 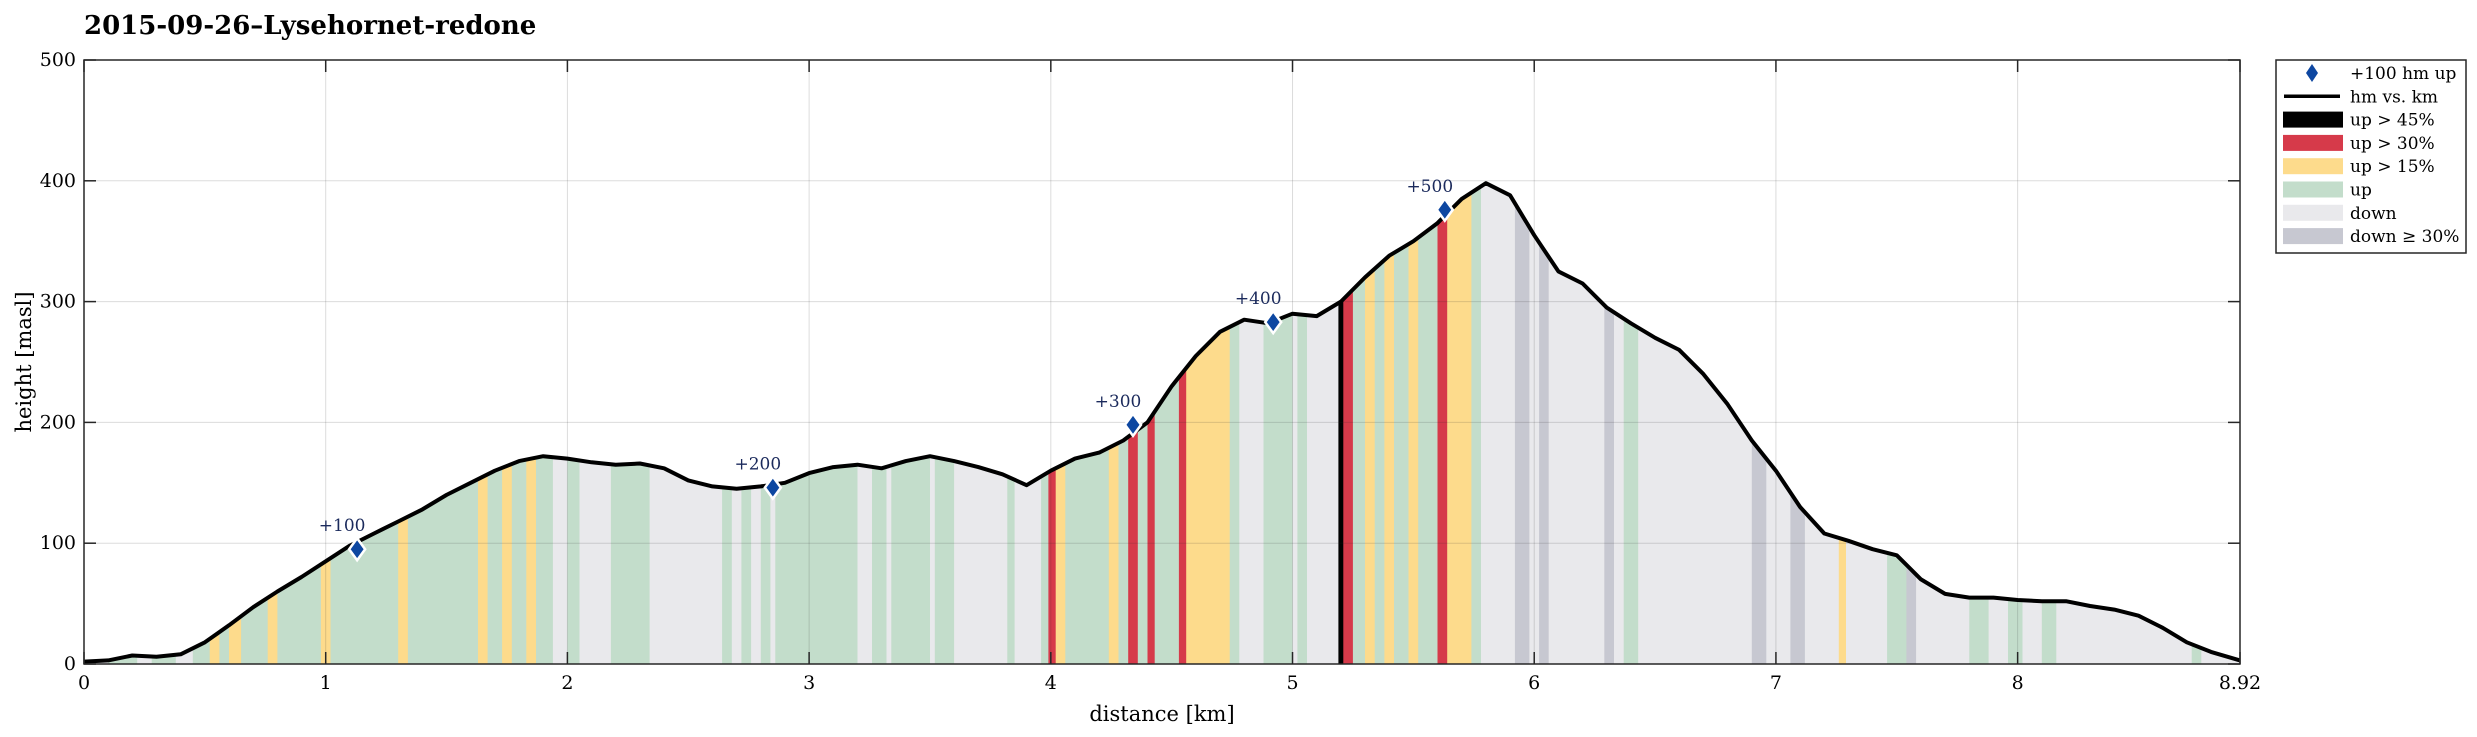 What do you see at coordinates (1161, 714) in the screenshot?
I see `x-axis-label: distance [km]` at bounding box center [1161, 714].